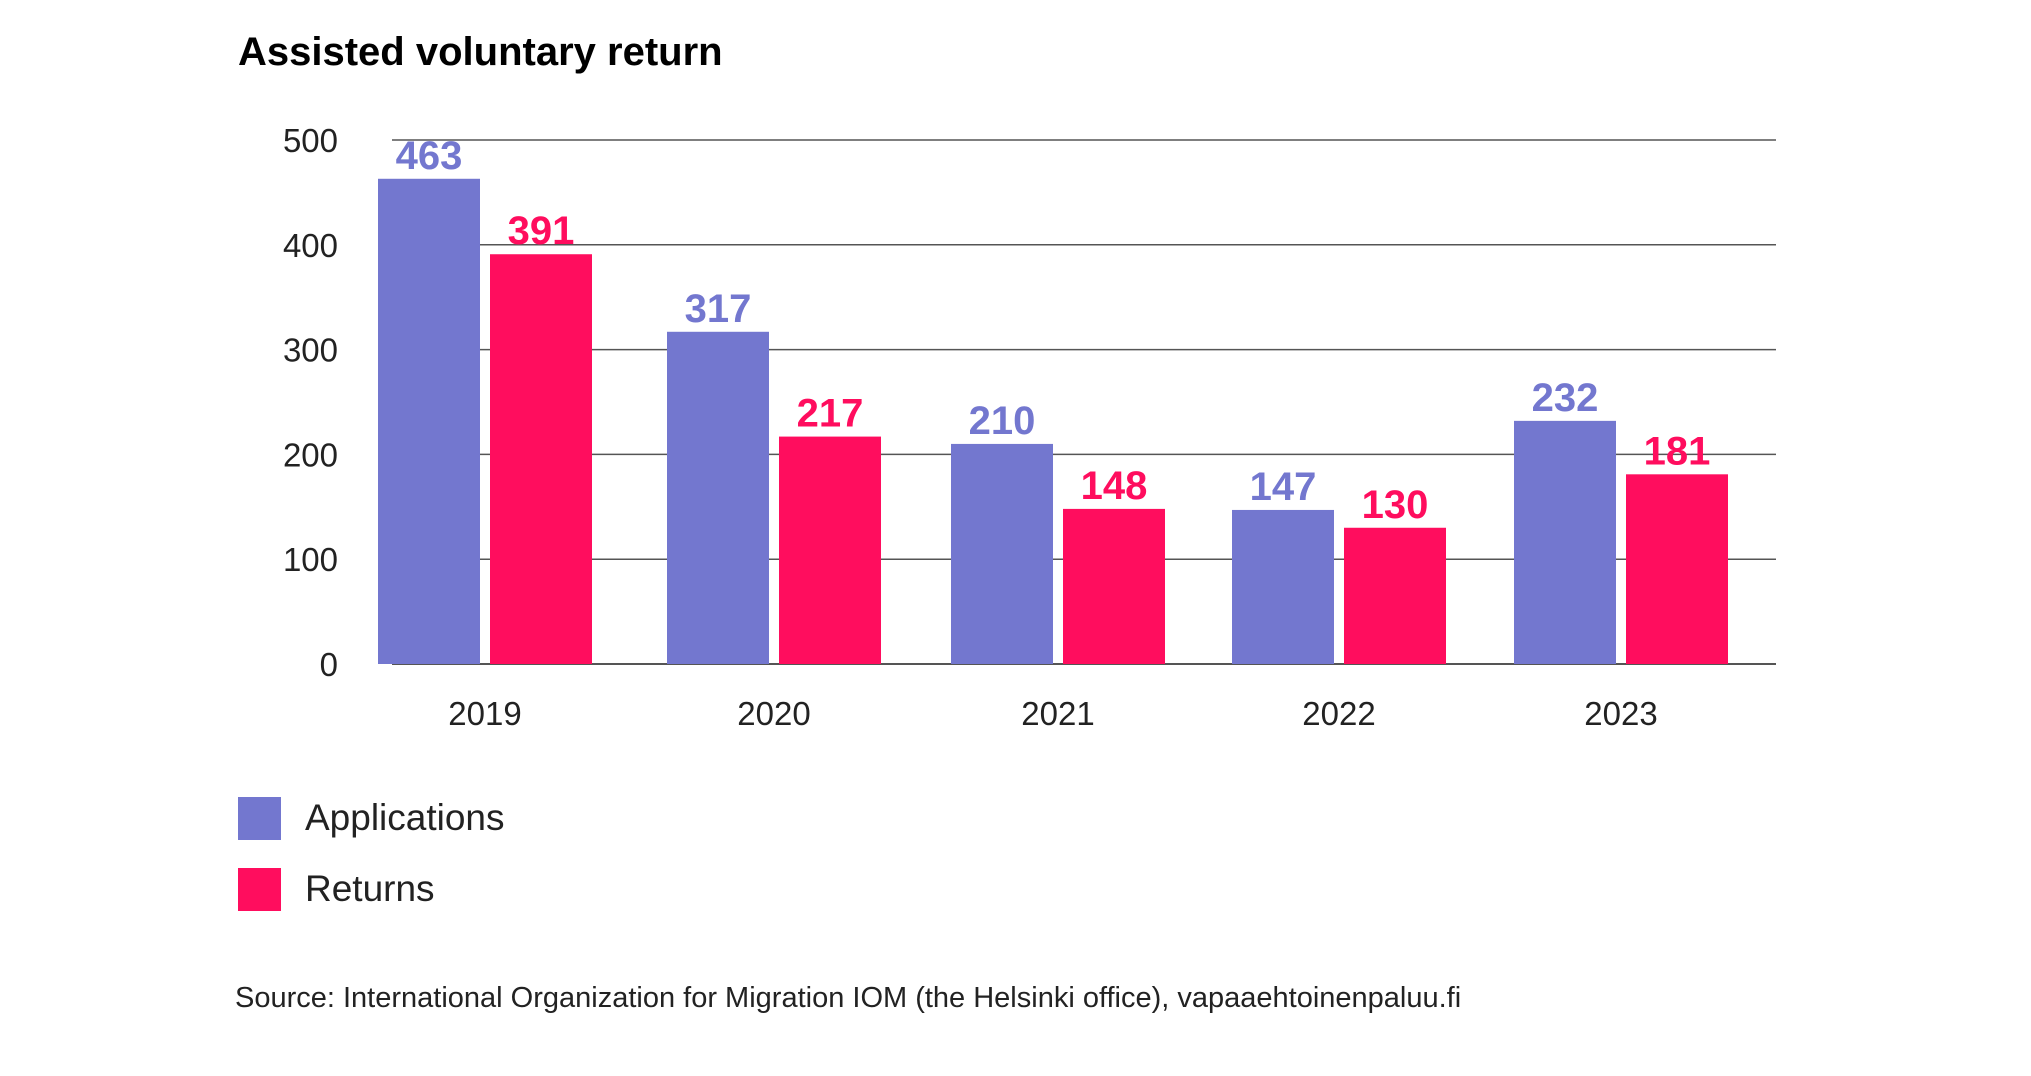  I want to click on legend: Applications Returns, so click(371, 867).